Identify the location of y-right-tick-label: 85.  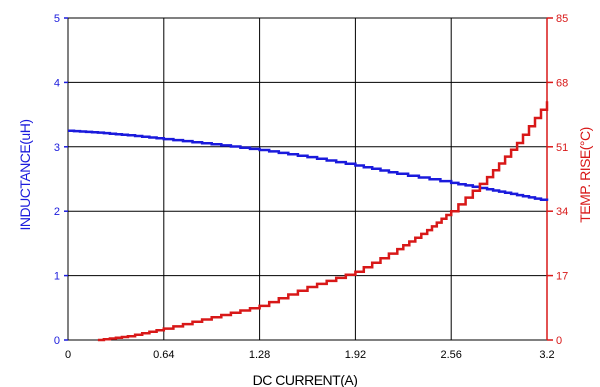
(562, 19).